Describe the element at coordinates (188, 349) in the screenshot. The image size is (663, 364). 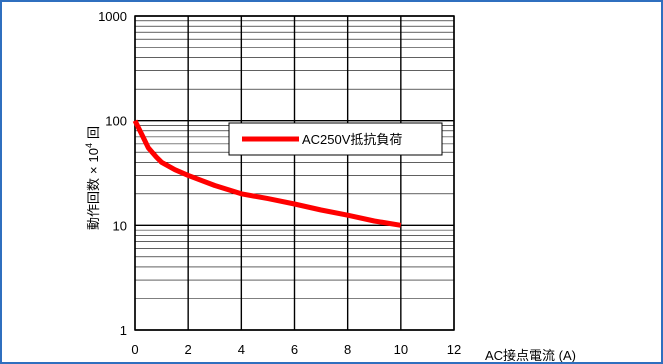
I see `x-tick-label: 2` at that location.